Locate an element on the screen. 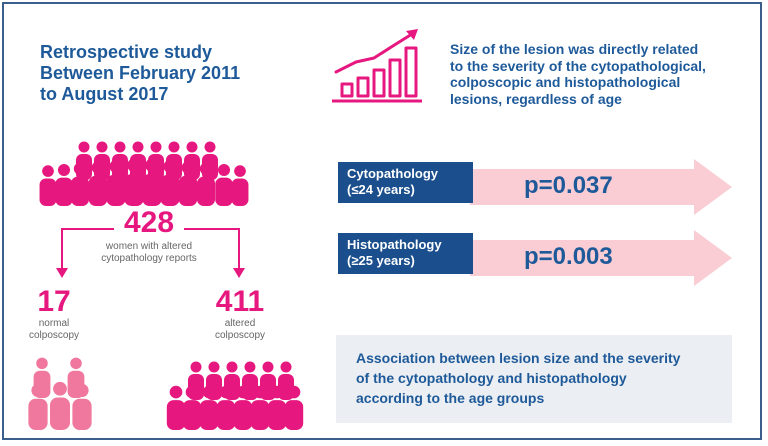 The height and width of the screenshot is (446, 768). histopathology-label: Histopathology (≥25 years) is located at coordinates (405, 253).